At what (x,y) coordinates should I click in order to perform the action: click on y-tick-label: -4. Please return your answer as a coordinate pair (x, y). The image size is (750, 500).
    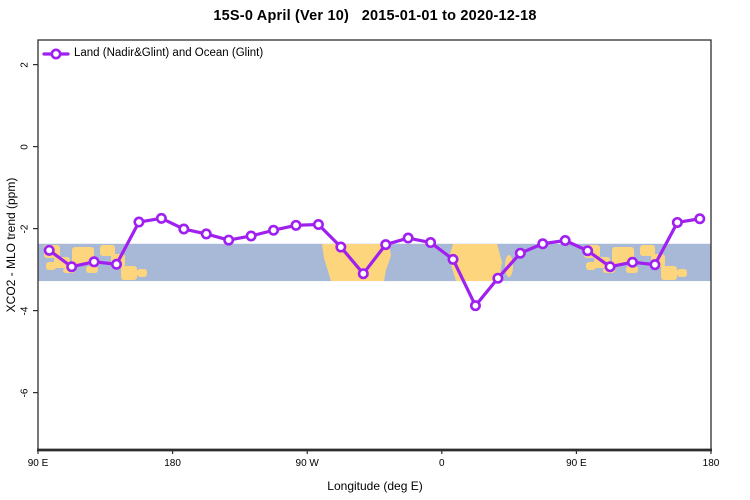
    Looking at the image, I should click on (25, 311).